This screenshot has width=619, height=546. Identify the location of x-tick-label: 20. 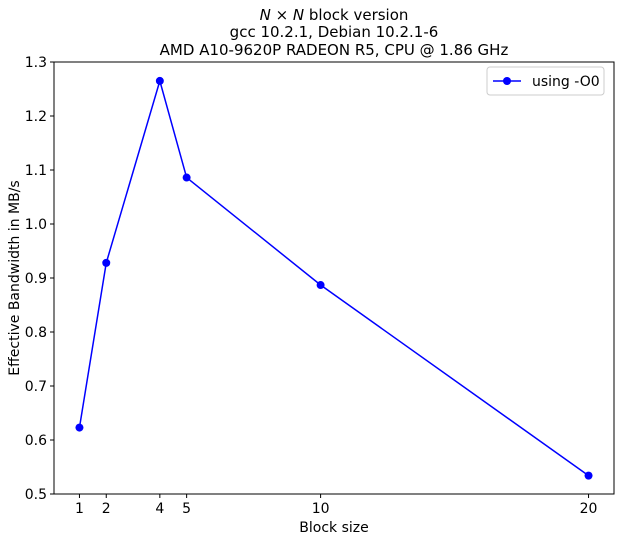
(589, 509).